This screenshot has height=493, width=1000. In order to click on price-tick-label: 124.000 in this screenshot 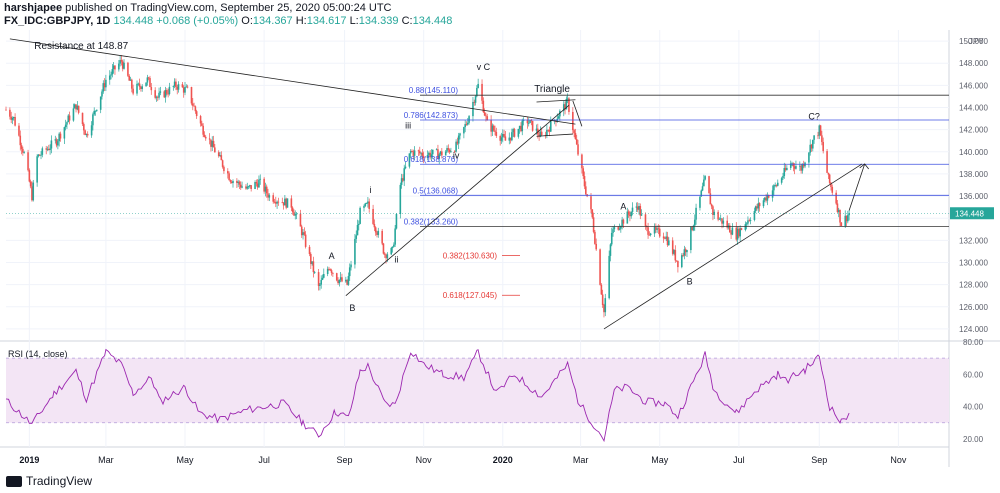, I will do `click(973, 329)`.